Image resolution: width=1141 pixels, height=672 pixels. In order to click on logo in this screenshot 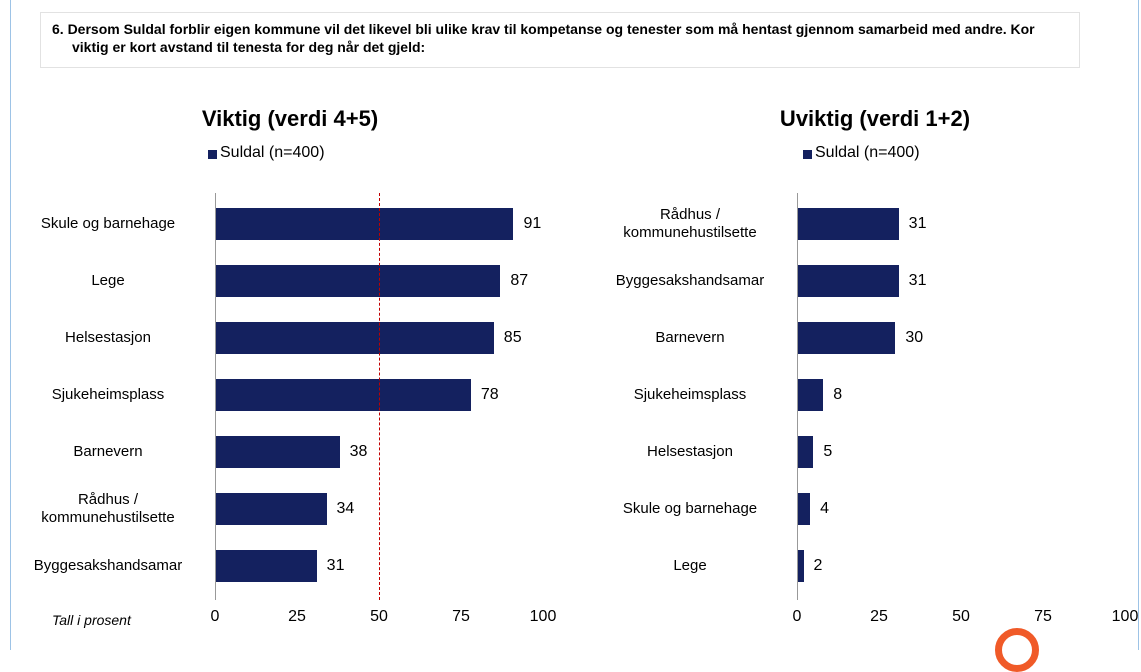, I will do `click(1017, 650)`.